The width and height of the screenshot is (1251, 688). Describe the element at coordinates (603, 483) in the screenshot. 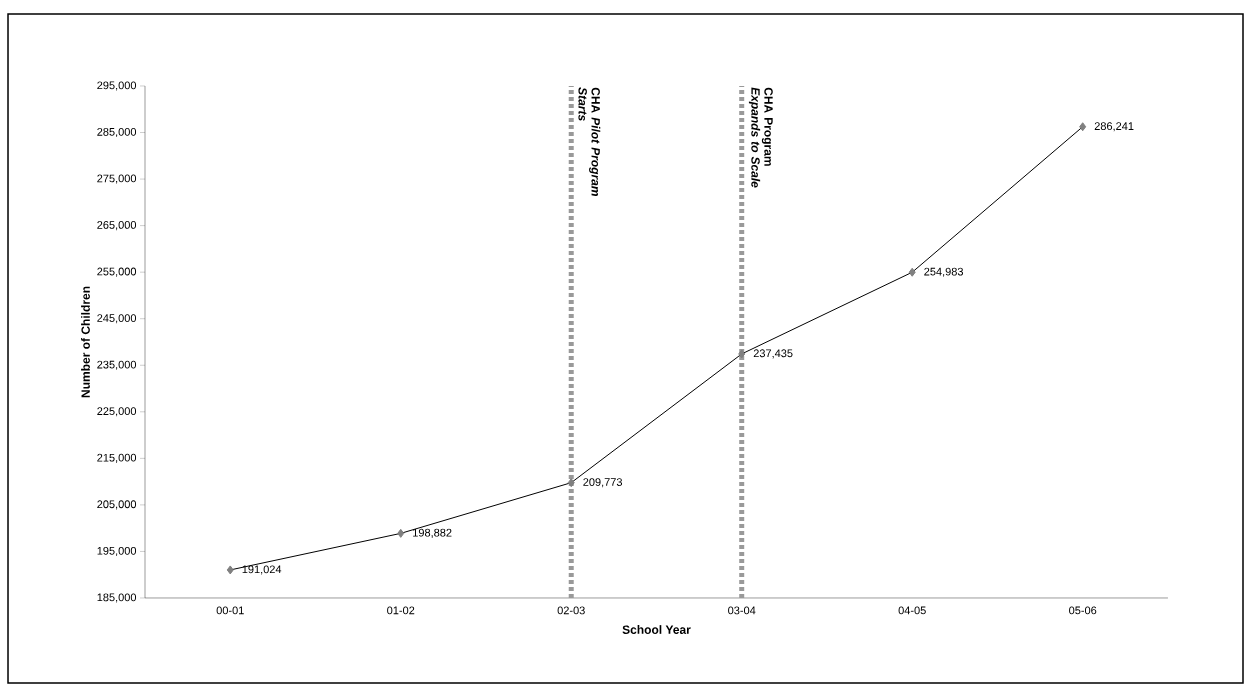

I see `data-label: 209,773` at that location.